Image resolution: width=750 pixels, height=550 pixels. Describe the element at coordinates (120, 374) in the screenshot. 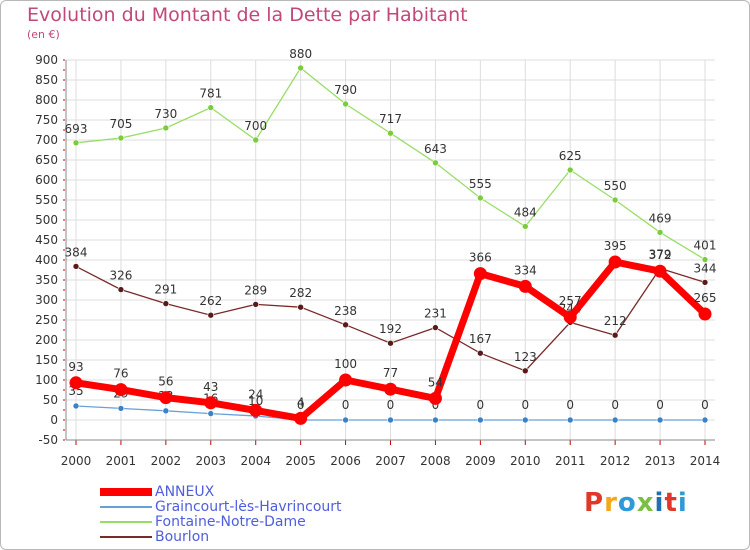

I see `data-label: 76` at that location.